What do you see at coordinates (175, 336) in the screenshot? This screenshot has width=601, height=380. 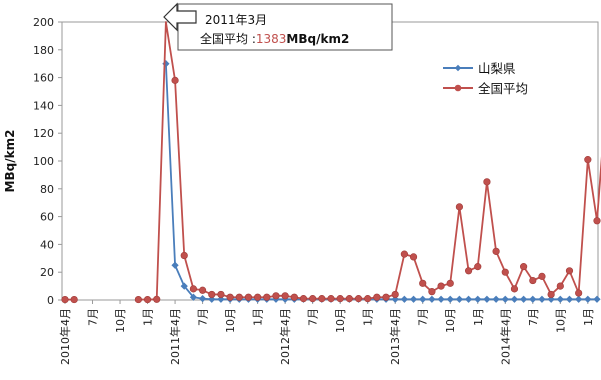 I see `x-tick-label: 2011年4月` at bounding box center [175, 336].